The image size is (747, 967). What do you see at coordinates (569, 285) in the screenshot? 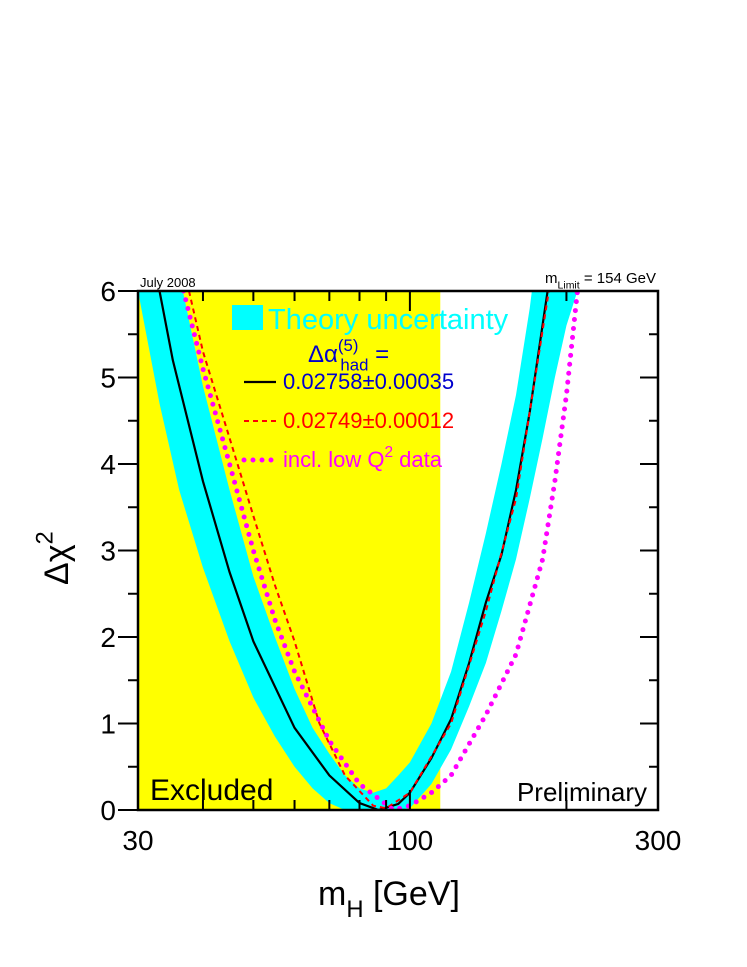
I see `top-right-note-subscript: Limit` at bounding box center [569, 285].